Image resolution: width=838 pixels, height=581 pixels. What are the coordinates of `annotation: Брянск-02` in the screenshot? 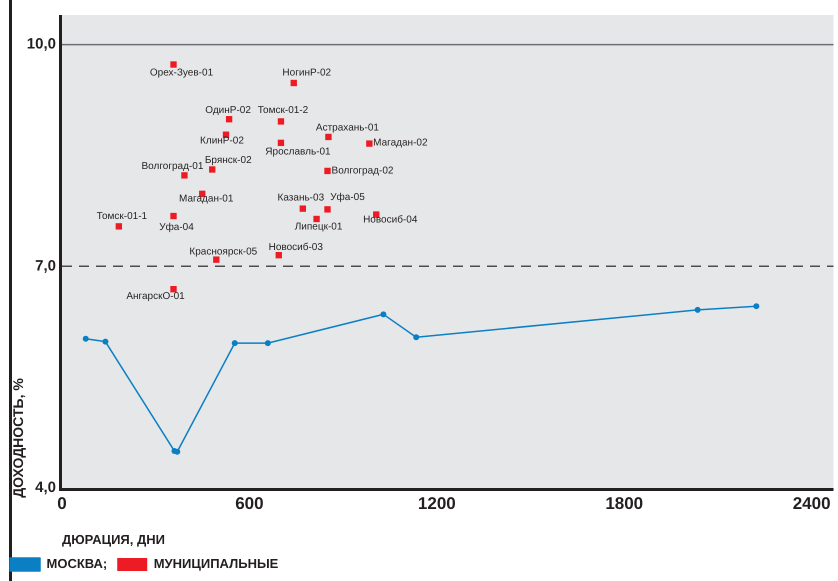 It's located at (228, 160).